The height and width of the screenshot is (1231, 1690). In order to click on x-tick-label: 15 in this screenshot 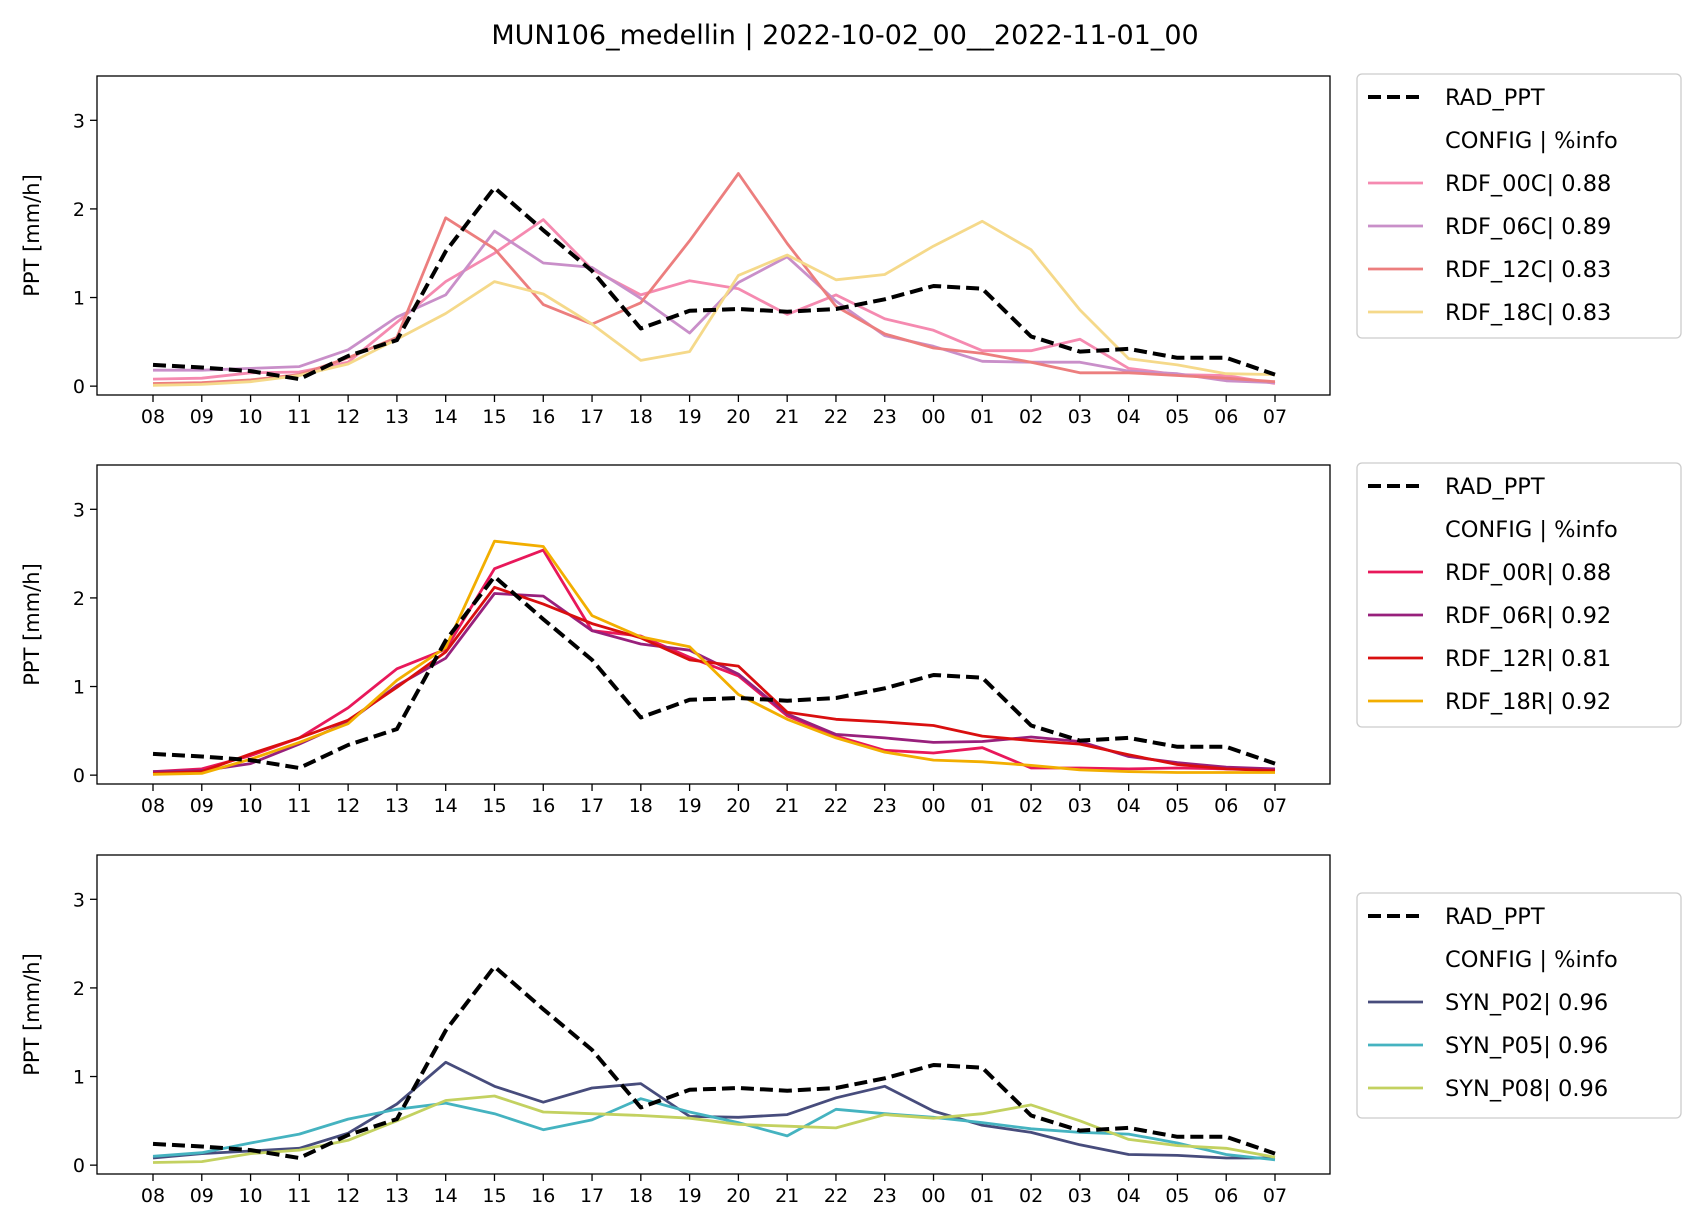, I will do `click(494, 806)`.